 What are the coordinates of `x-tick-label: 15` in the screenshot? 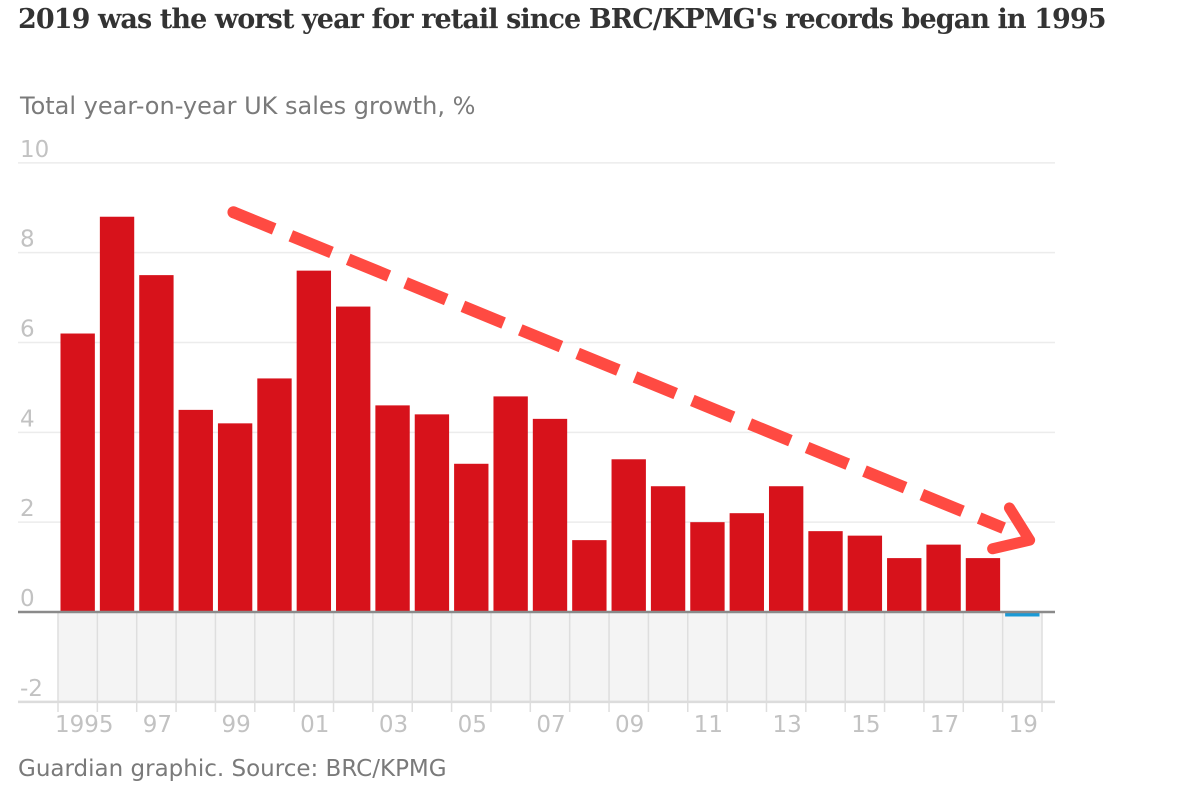 It's located at (865, 725).